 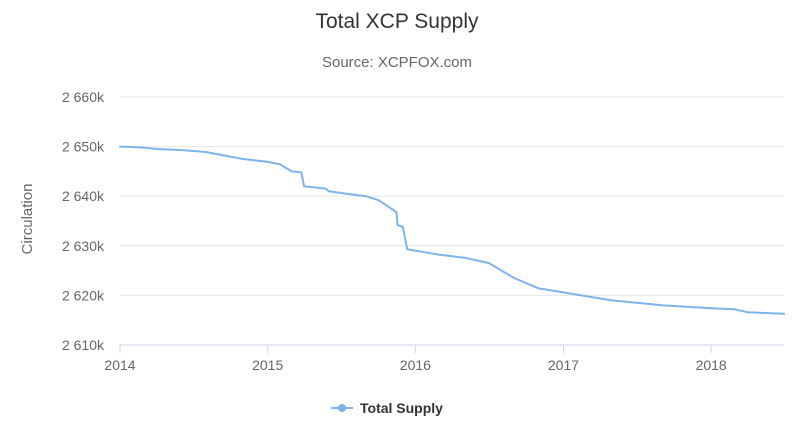 I want to click on chart-subtitle: Source: XCPFOX.com, so click(x=397, y=62).